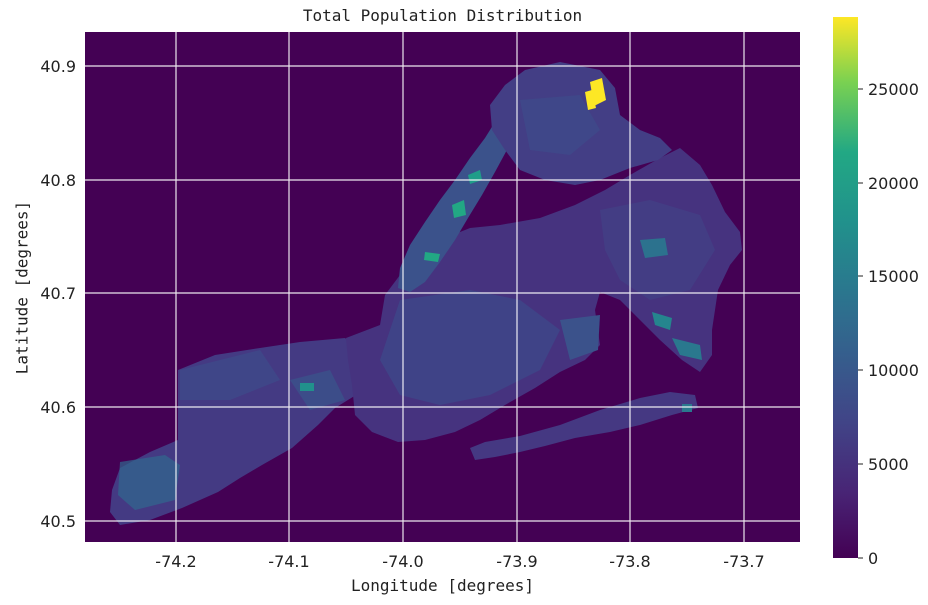 The width and height of the screenshot is (928, 605). Describe the element at coordinates (888, 464) in the screenshot. I see `colorbar-tick-label: 5000` at that location.